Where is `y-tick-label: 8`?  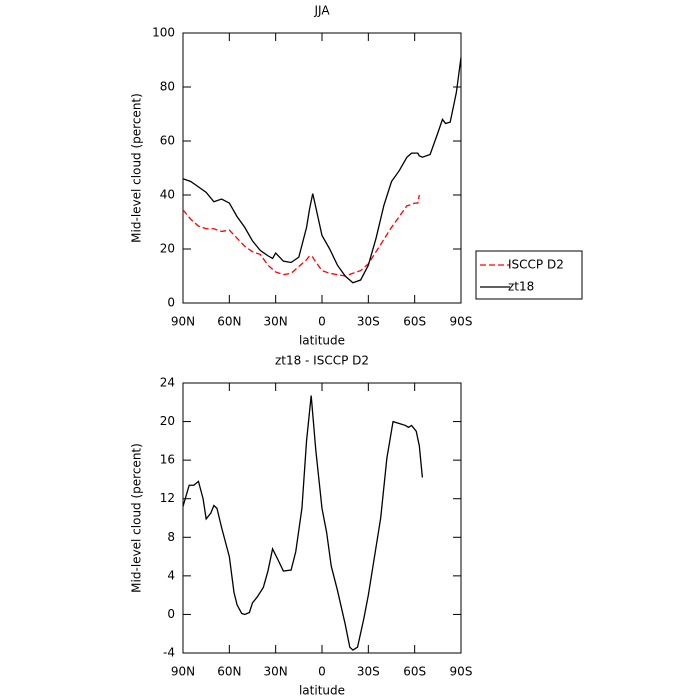 y-tick-label: 8 is located at coordinates (171, 537).